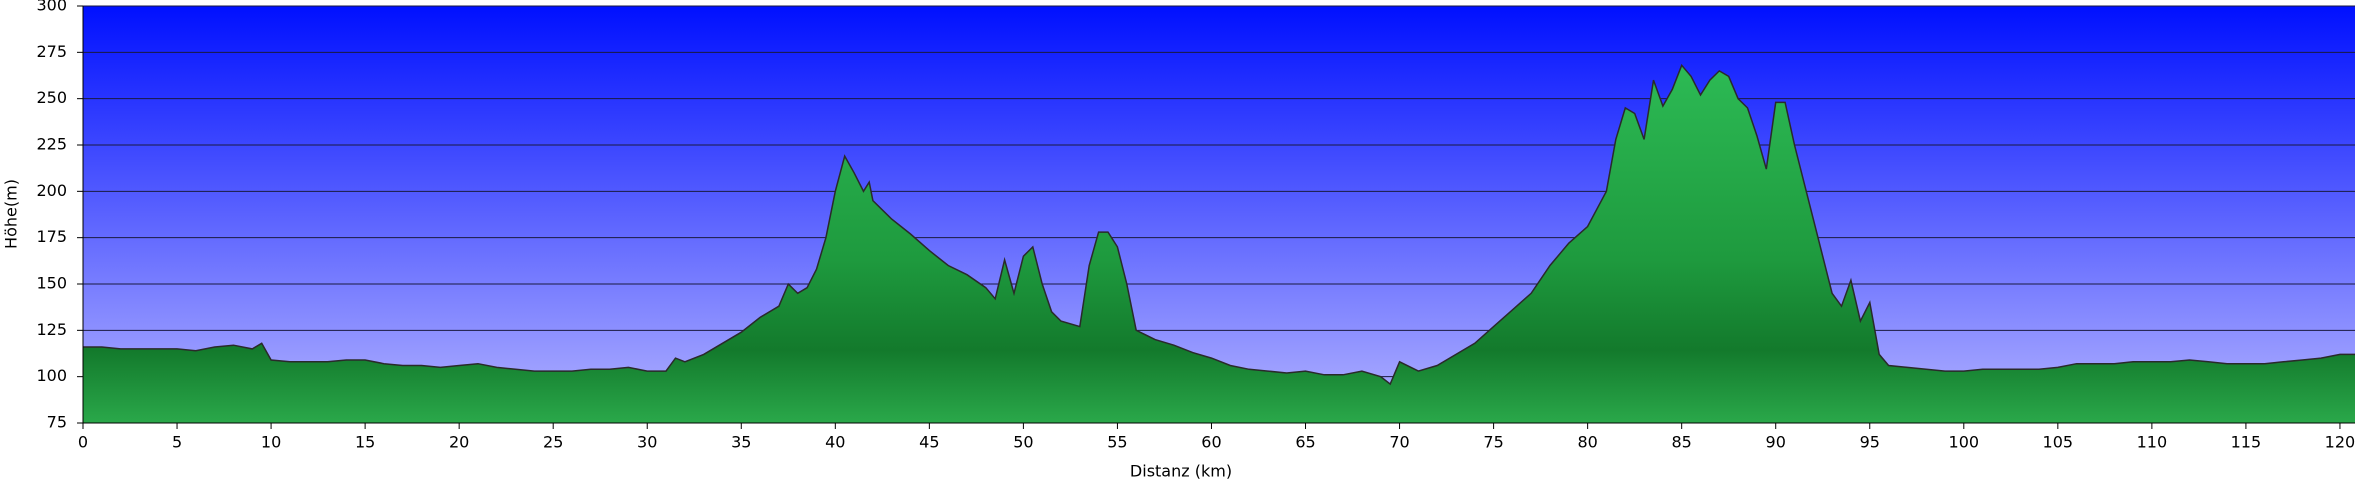  Describe the element at coordinates (51, 51) in the screenshot. I see `y-tick-label: 275` at that location.